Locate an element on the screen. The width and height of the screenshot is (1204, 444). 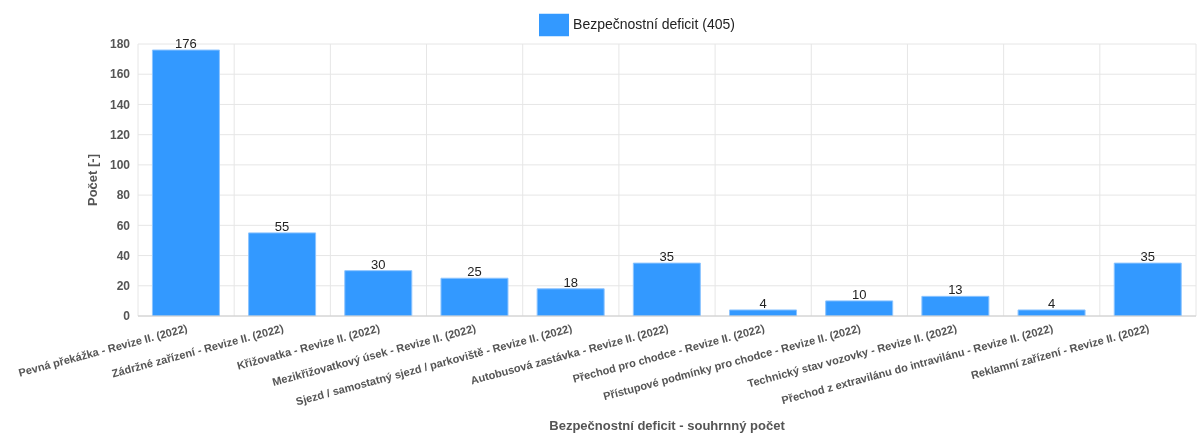
data-label: 176 is located at coordinates (186, 44).